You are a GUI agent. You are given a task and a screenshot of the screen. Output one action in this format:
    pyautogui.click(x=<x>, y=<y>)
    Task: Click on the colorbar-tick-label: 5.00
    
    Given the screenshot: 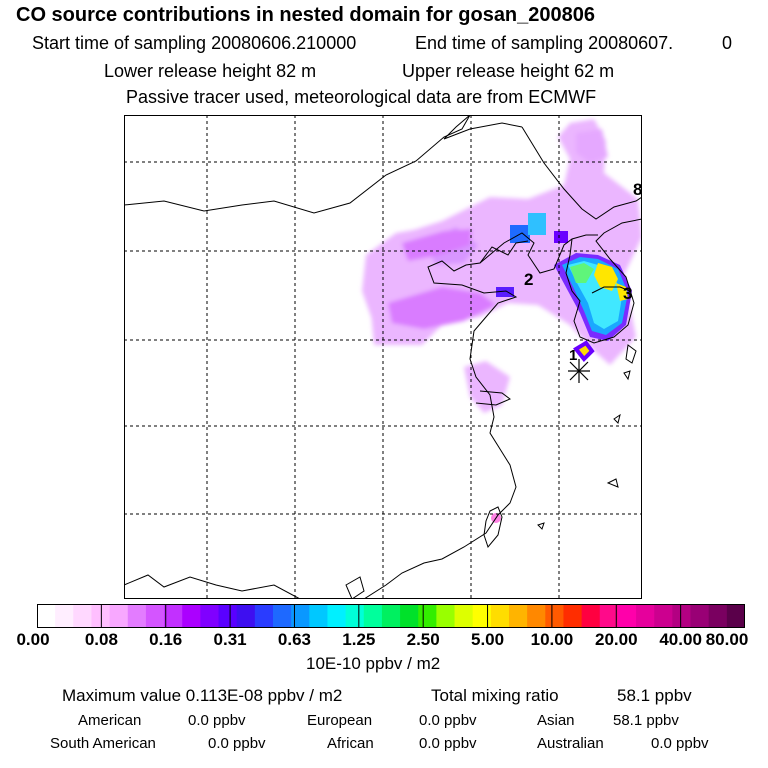 What is the action you would take?
    pyautogui.click(x=487, y=639)
    